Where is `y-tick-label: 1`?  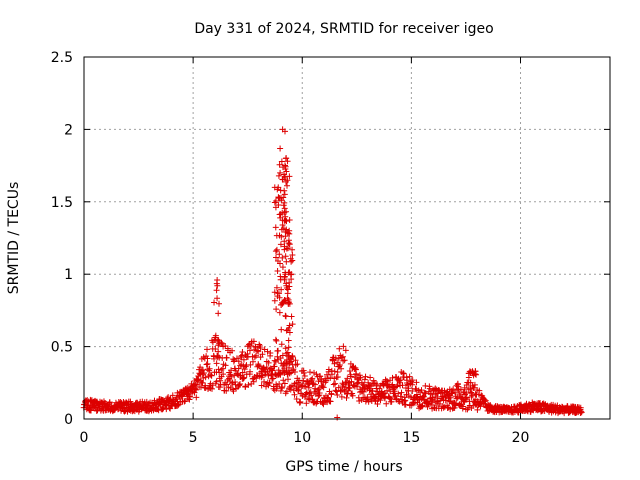
y-tick-label: 1 is located at coordinates (68, 275).